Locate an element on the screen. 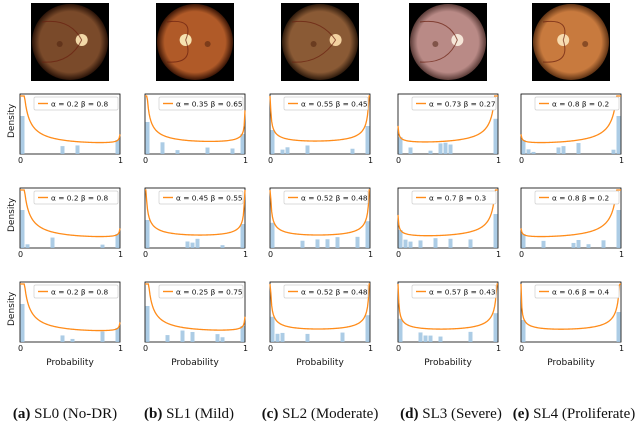  x-axis-label: Probability is located at coordinates (320, 363).